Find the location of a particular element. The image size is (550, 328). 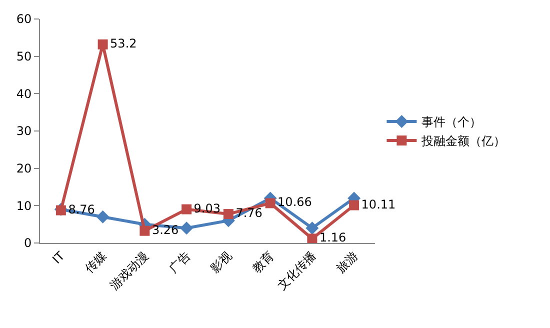

y-tick-label: 50 is located at coordinates (24, 57).